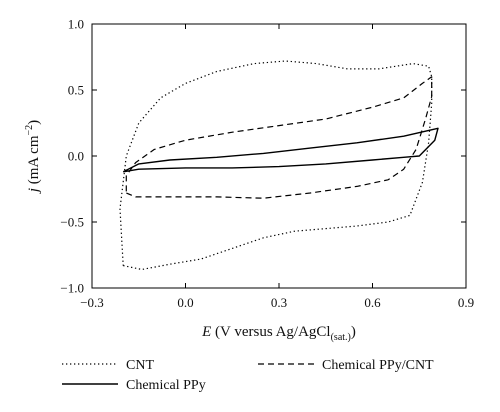 This screenshot has width=500, height=412. I want to click on x-tick-label: 0.9, so click(466, 302).